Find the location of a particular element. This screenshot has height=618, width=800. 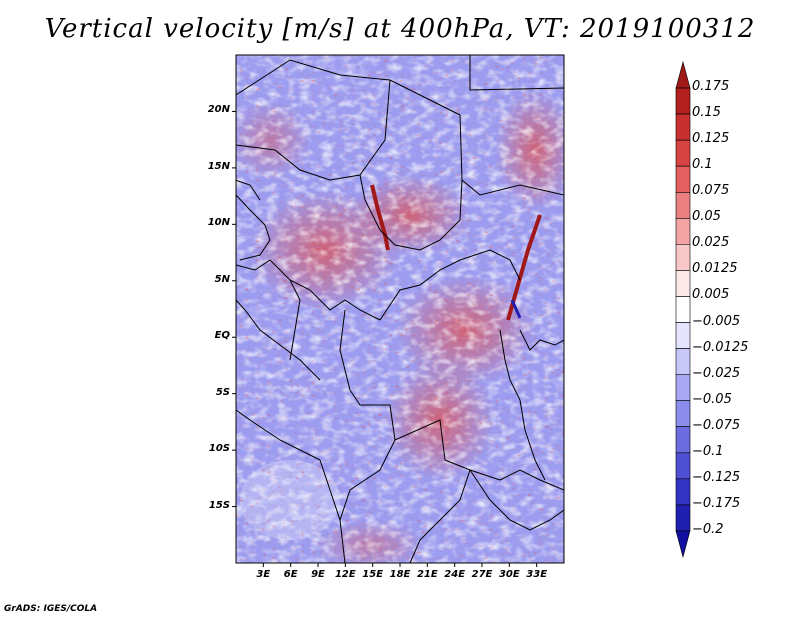

lat-tick-label: 10S is located at coordinates (219, 449).